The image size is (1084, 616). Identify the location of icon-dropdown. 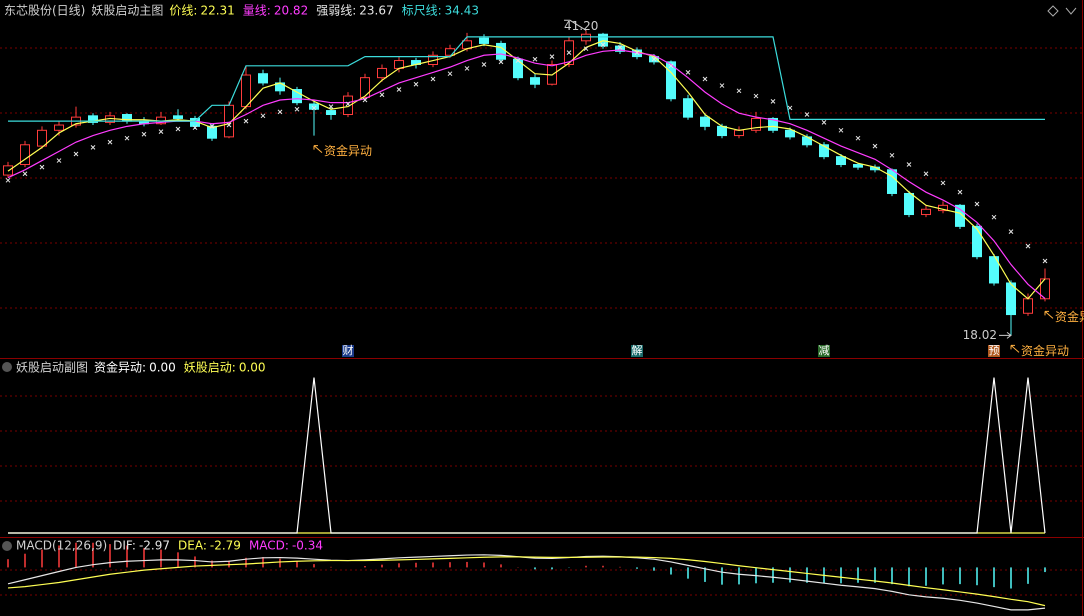
(1071, 11).